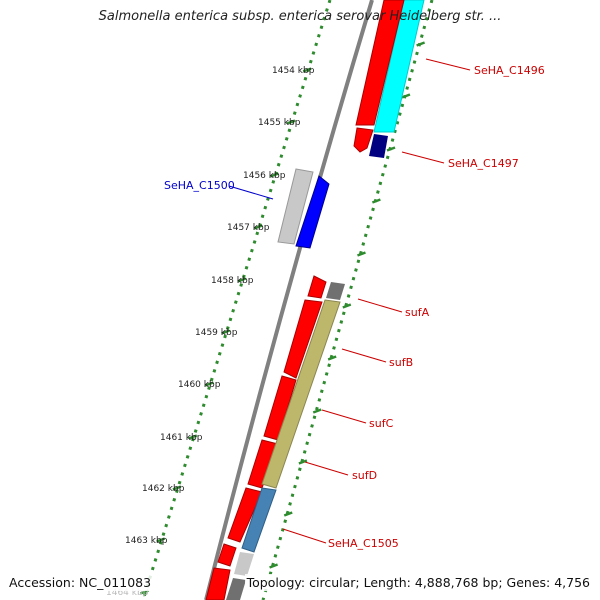 The width and height of the screenshot is (600, 600). I want to click on leader-sufC, so click(344, 416).